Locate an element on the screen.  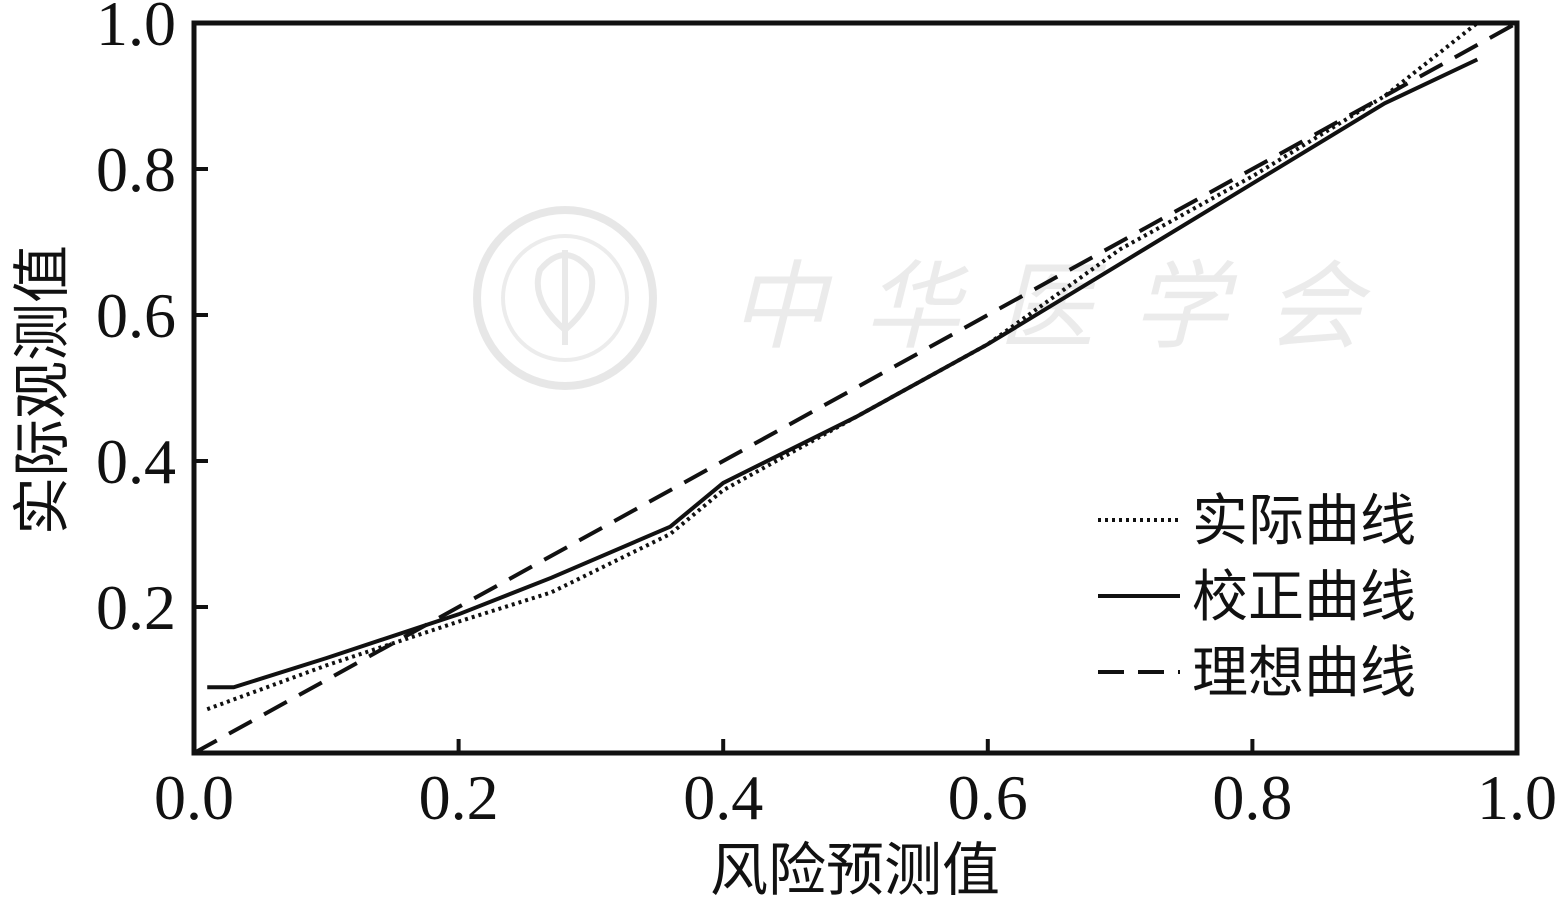
y-tick-label: 0.8 is located at coordinates (136, 169).